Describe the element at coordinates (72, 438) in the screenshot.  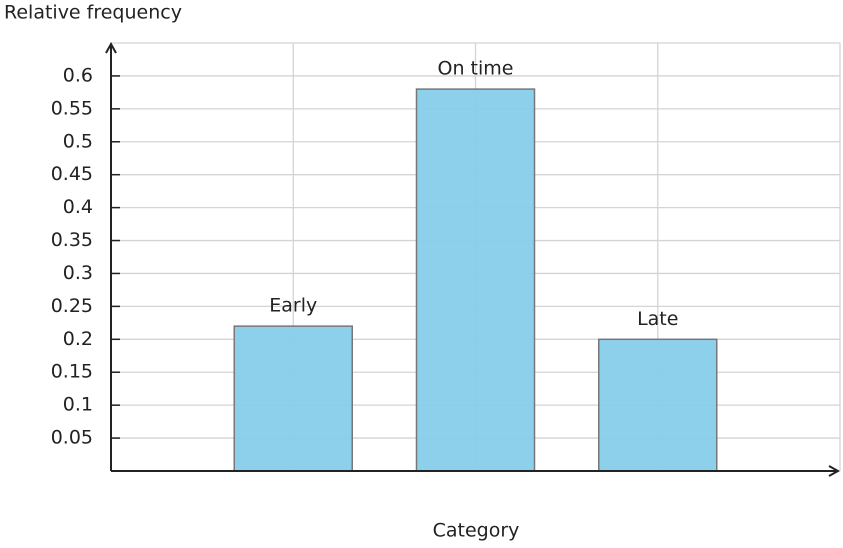
I see `y-tick-label: 0.05` at that location.